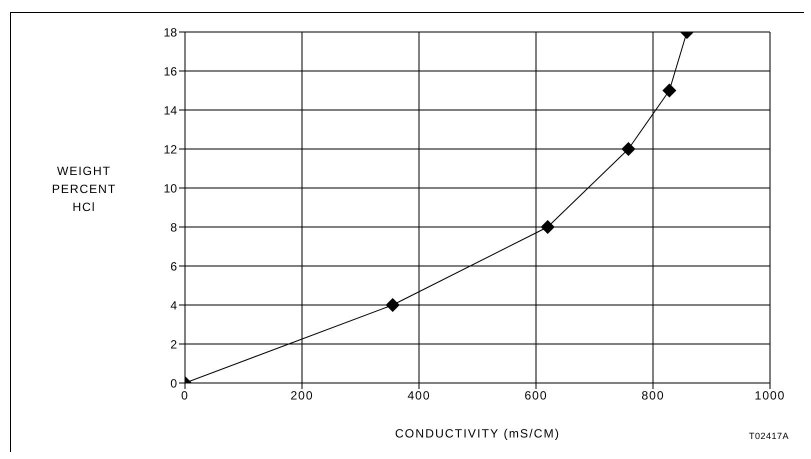  I want to click on text: T02417A, so click(768, 436).